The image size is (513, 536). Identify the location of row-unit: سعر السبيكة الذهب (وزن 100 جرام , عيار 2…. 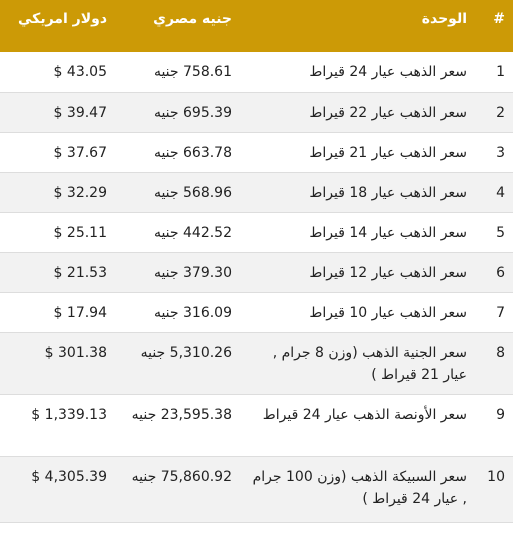
(357, 489).